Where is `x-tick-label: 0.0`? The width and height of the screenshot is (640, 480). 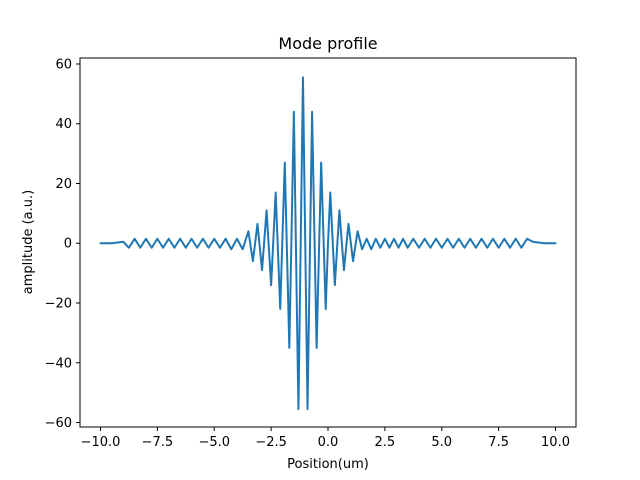
x-tick-label: 0.0 is located at coordinates (328, 442).